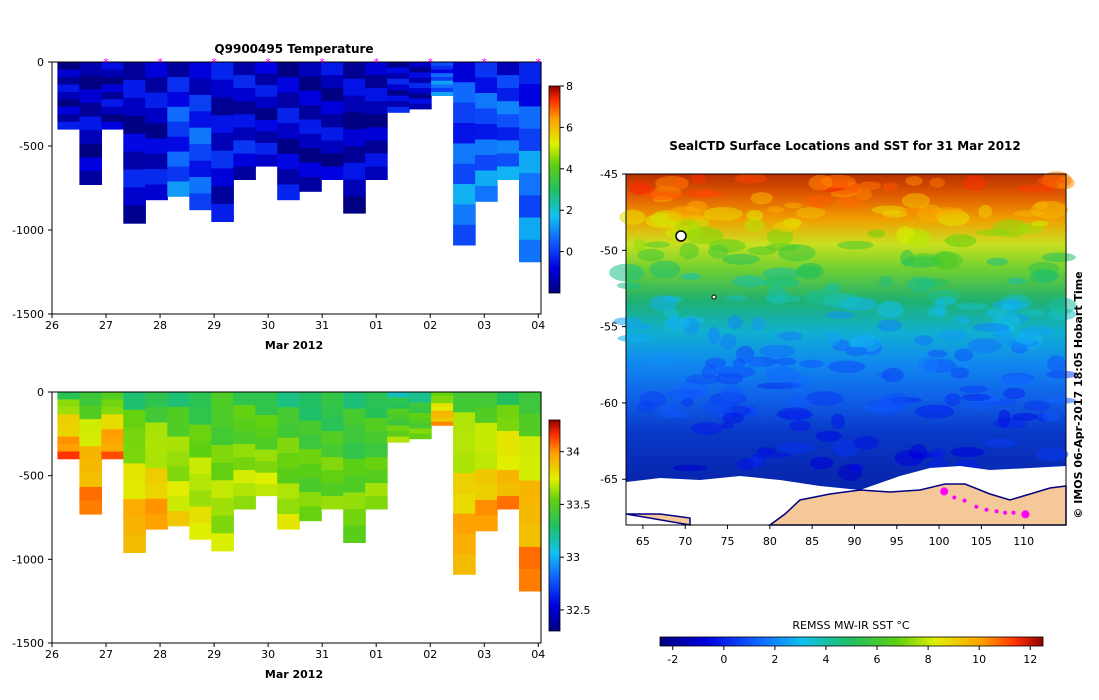 This screenshot has height=700, width=1099. Describe the element at coordinates (681, 236) in the screenshot. I see `kerguelen-island` at that location.